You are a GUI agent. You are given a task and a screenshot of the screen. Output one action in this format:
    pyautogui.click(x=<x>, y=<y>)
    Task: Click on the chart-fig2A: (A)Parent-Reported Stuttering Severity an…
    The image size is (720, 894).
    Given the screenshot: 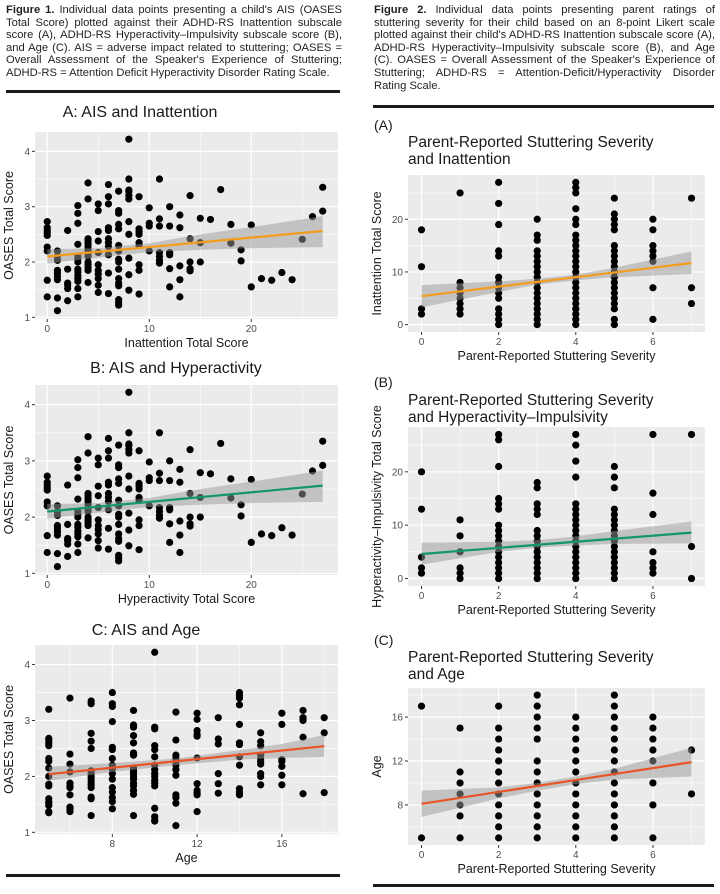 What is the action you would take?
    pyautogui.click(x=537, y=240)
    